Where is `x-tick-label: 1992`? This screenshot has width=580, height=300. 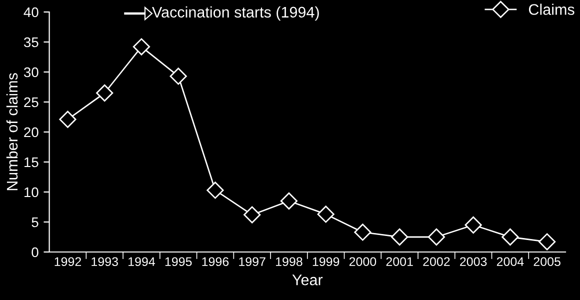 x-tick-label: 1992 is located at coordinates (68, 261).